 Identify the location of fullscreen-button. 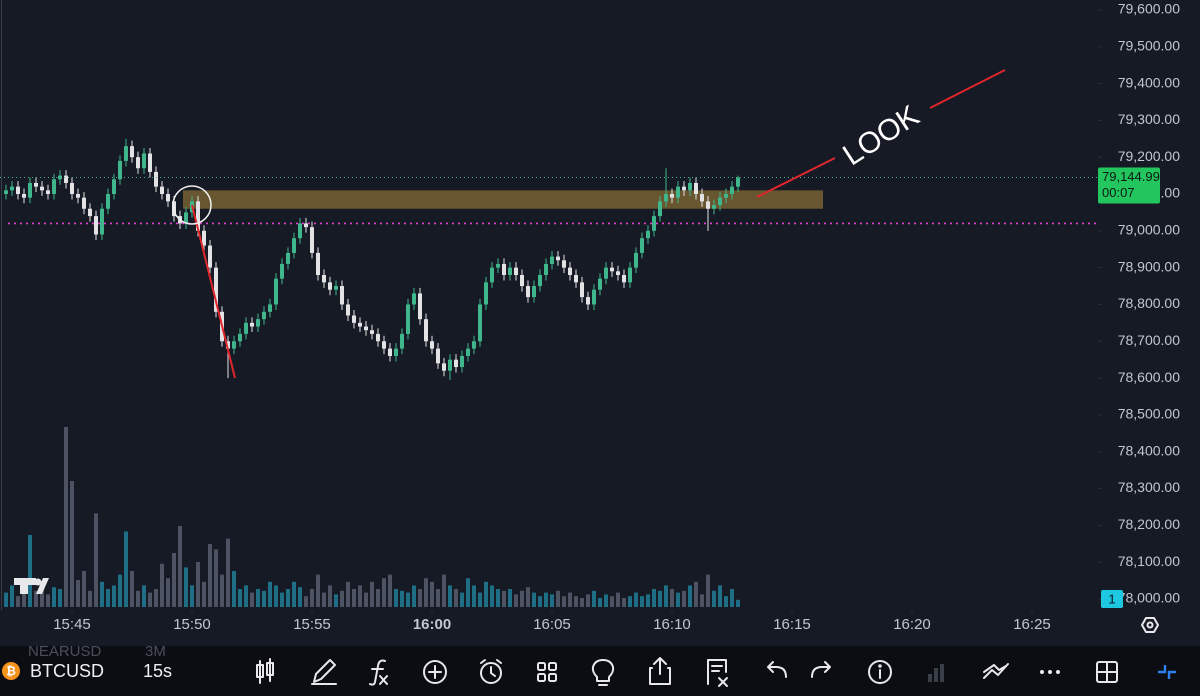
(1167, 672).